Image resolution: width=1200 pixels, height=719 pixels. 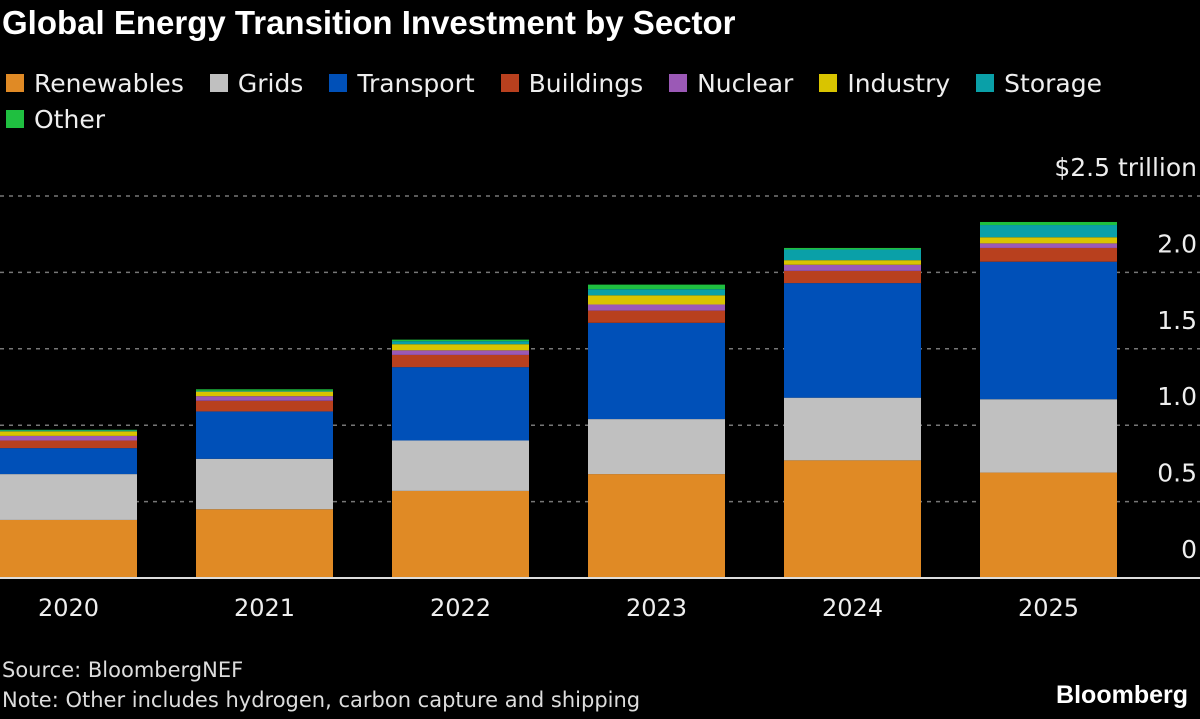 What do you see at coordinates (1048, 245) in the screenshot?
I see `bar-segment-nuclear-2025` at bounding box center [1048, 245].